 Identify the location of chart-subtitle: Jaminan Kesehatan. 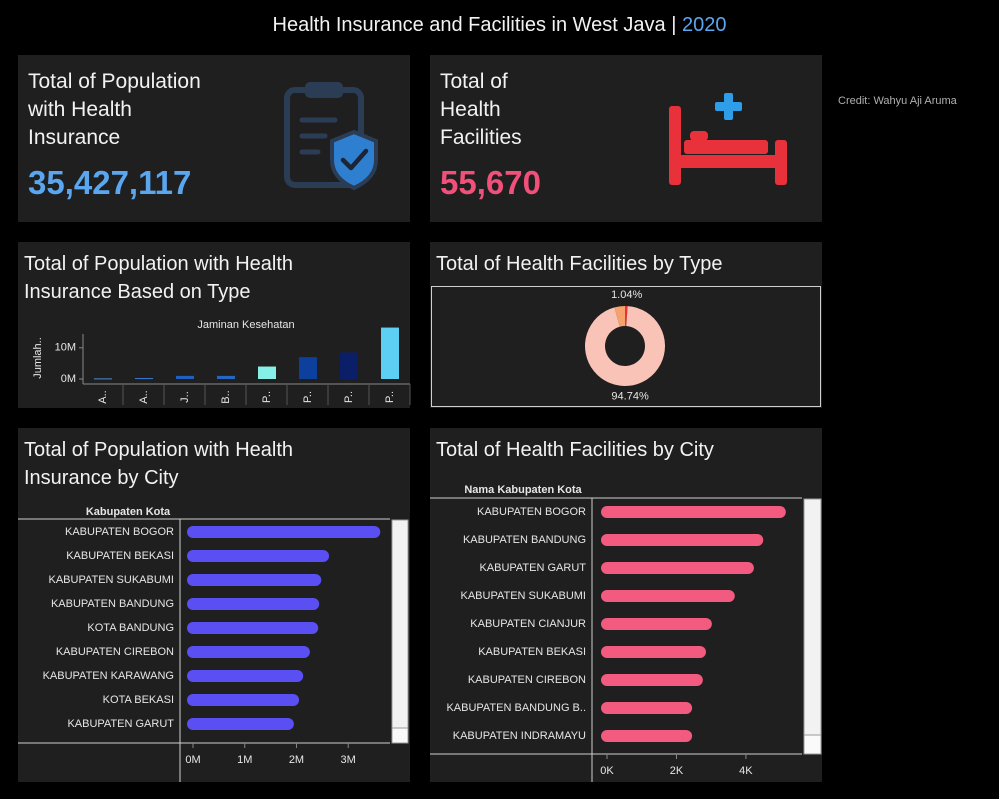
(245, 325).